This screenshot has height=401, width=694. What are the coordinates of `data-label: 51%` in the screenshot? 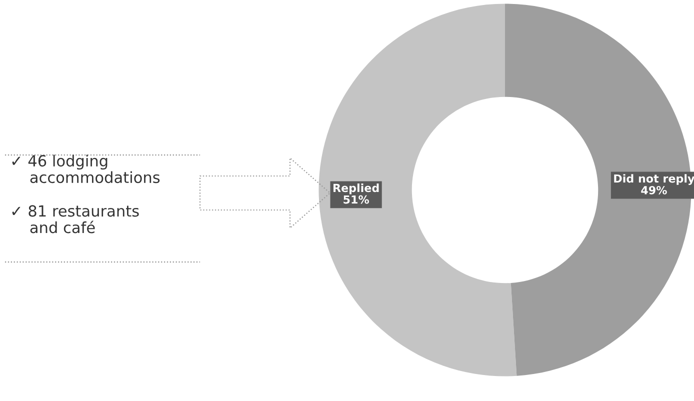 It's located at (356, 199).